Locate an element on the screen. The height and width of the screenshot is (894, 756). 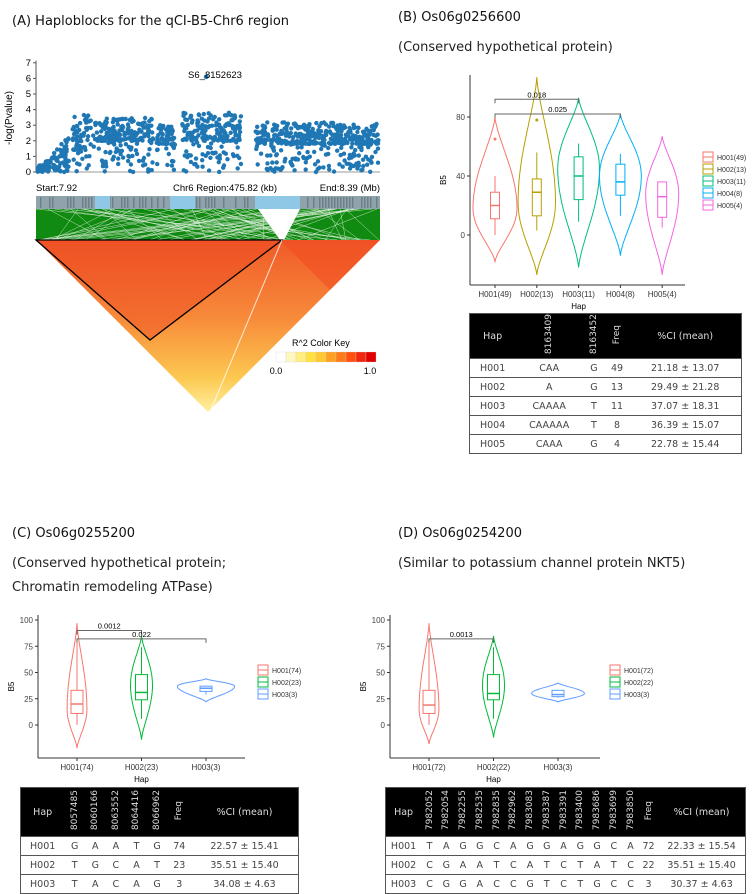
table-cell: H005 is located at coordinates (493, 444).